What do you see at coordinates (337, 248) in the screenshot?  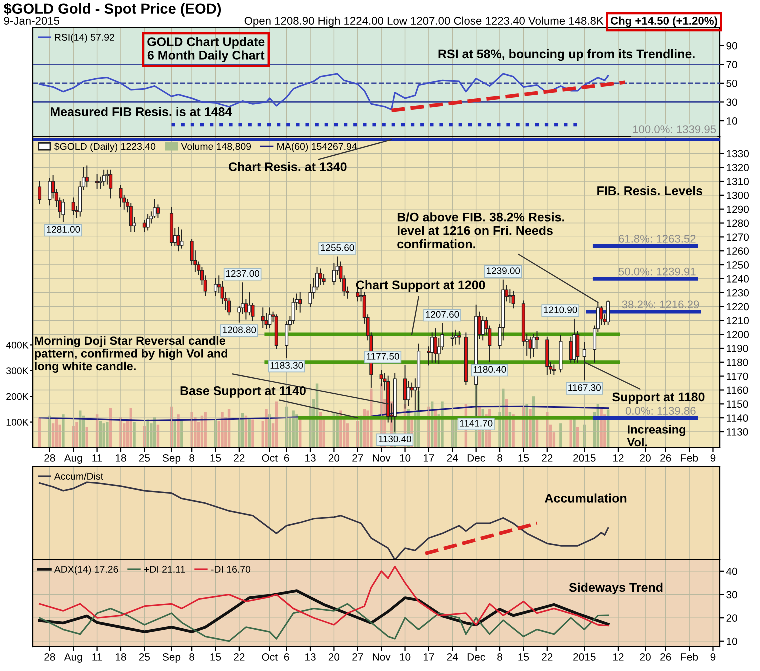 I see `annotation: 1255.60` at bounding box center [337, 248].